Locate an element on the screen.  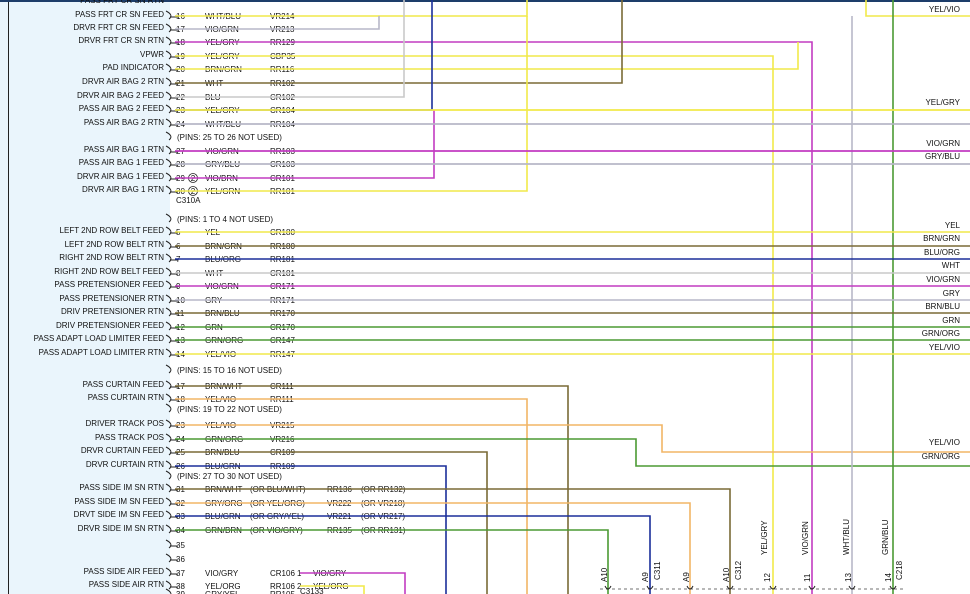
pin-label: PASS ADAPT LOAD LIMITER FEED is located at coordinates (98, 338).